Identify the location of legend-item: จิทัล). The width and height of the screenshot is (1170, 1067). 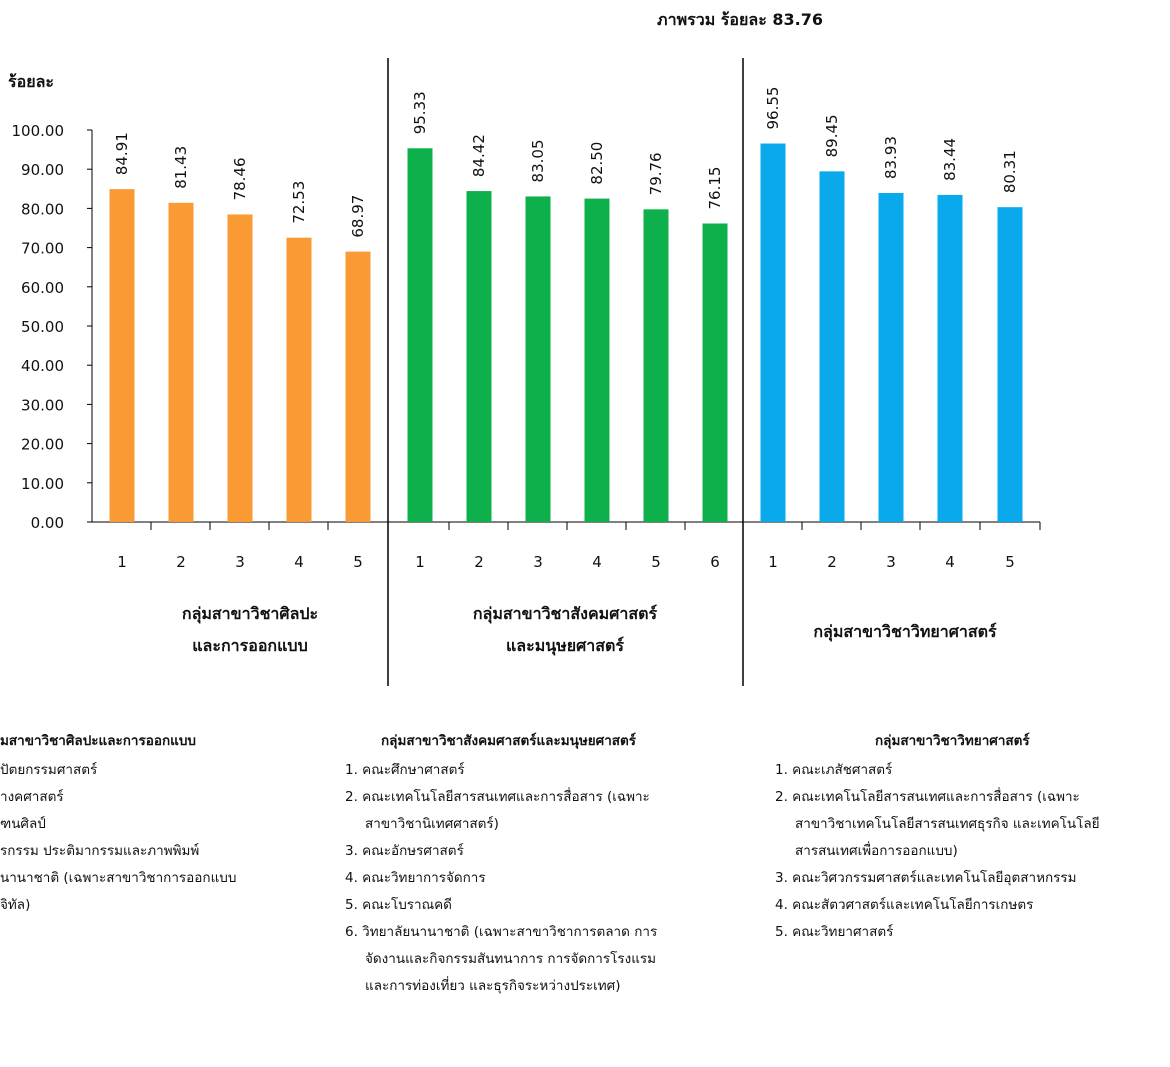
(15, 905).